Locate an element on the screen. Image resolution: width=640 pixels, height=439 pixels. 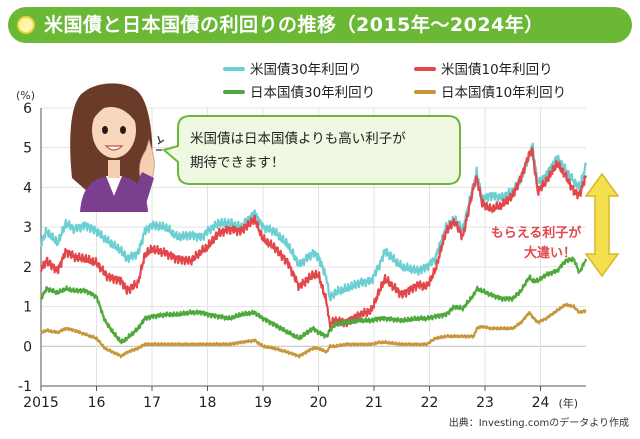
yield-gap-callout: もらえる利子が 大違い！ is located at coordinates (555, 225).